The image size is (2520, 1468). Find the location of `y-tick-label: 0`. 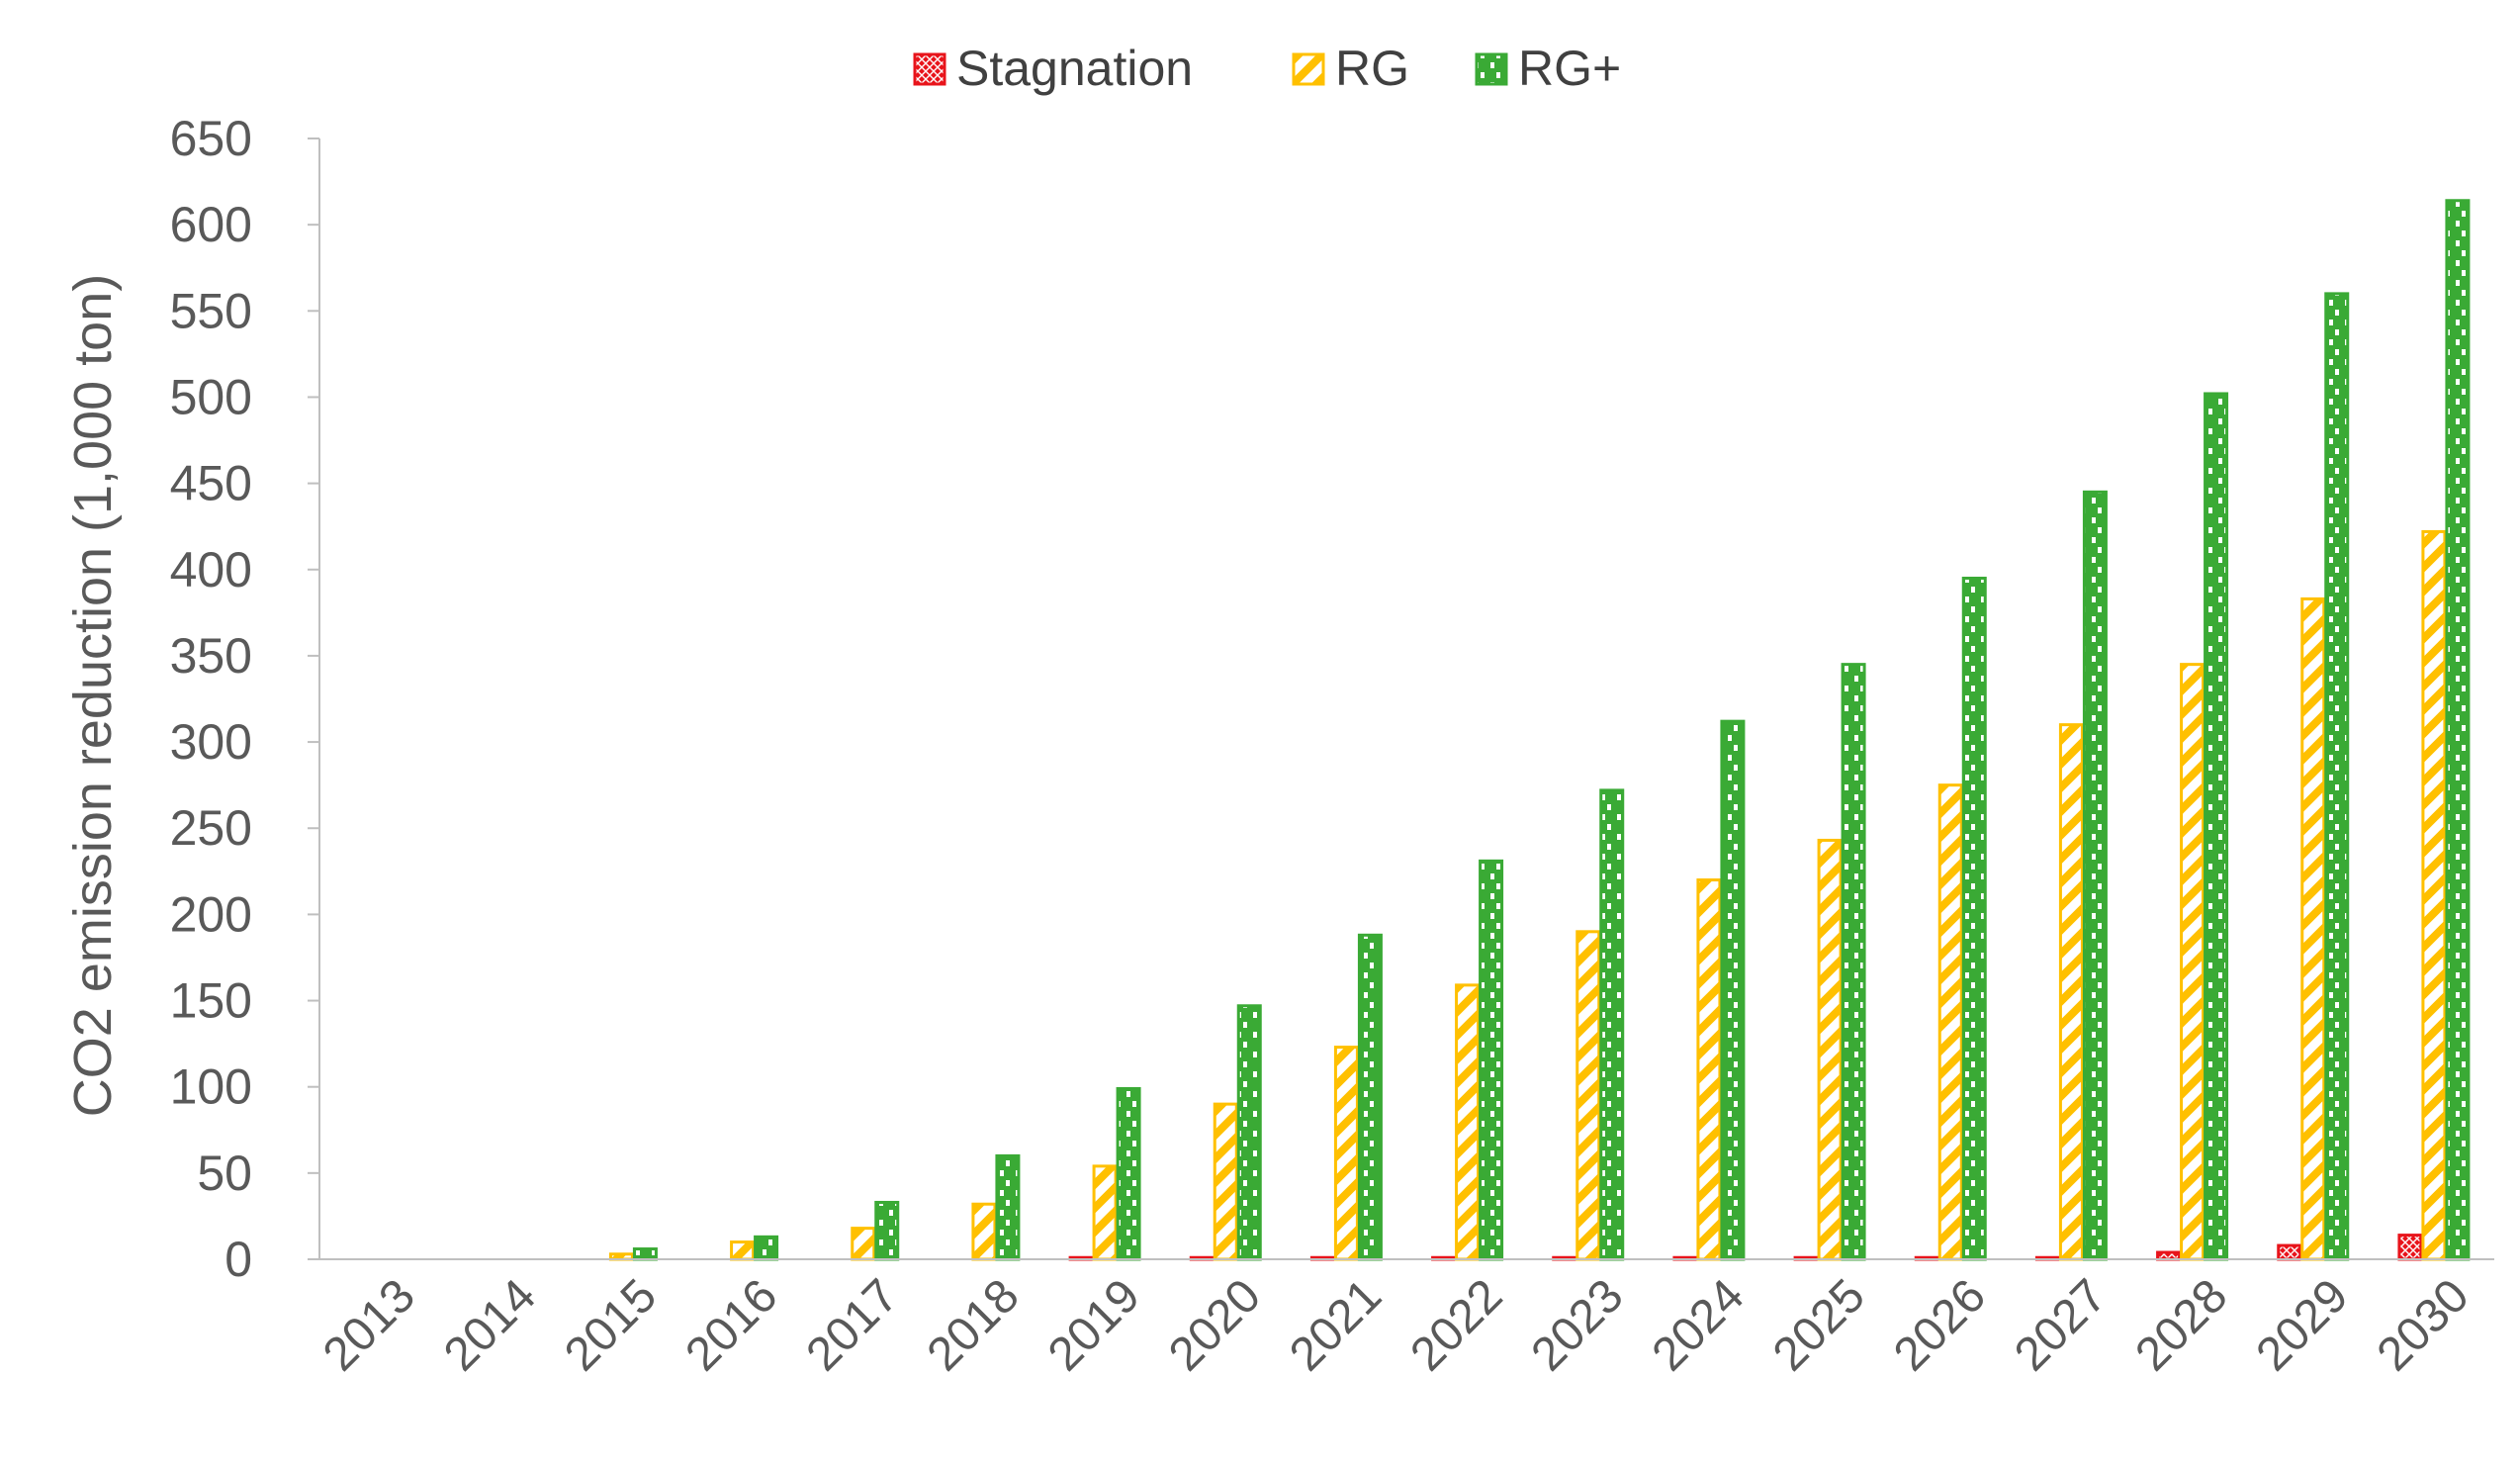

y-tick-label: 0 is located at coordinates (238, 1259).